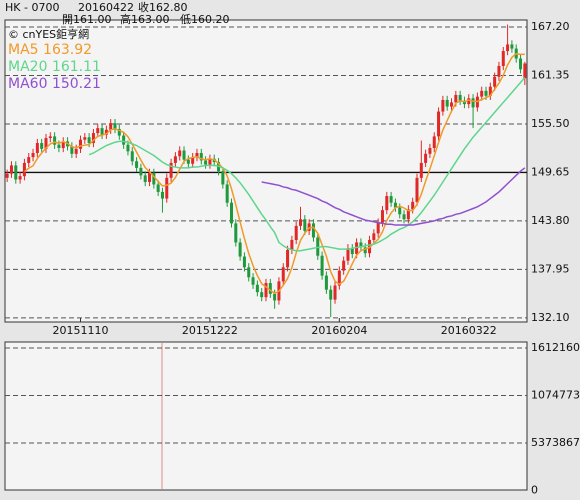 The height and width of the screenshot is (500, 580). What do you see at coordinates (27, 84) in the screenshot?
I see `legend-name: MA60` at bounding box center [27, 84].